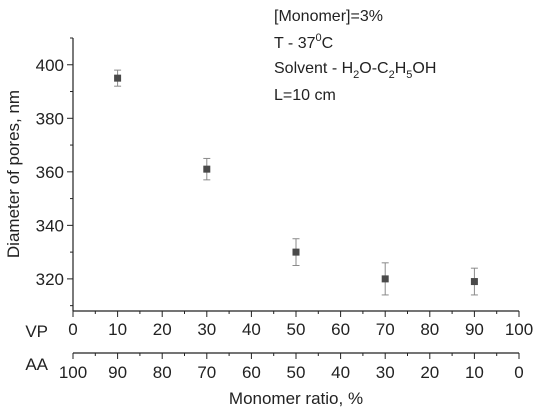  Describe the element at coordinates (474, 372) in the screenshot. I see `aa-tick-label: 10` at that location.